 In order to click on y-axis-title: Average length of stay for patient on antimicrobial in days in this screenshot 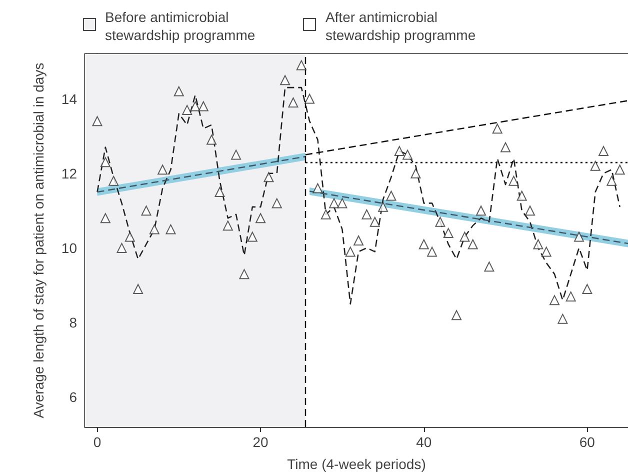, I will do `click(38, 240)`.